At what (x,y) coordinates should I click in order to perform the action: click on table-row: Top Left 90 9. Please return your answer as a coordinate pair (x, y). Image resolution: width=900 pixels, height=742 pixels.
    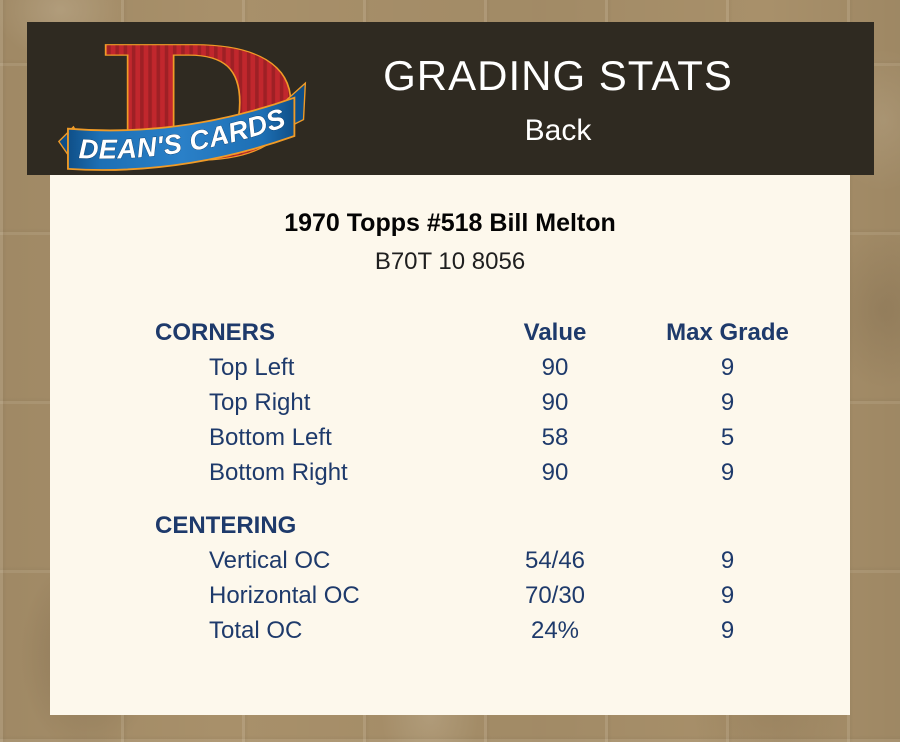
    Looking at the image, I should click on (477, 367).